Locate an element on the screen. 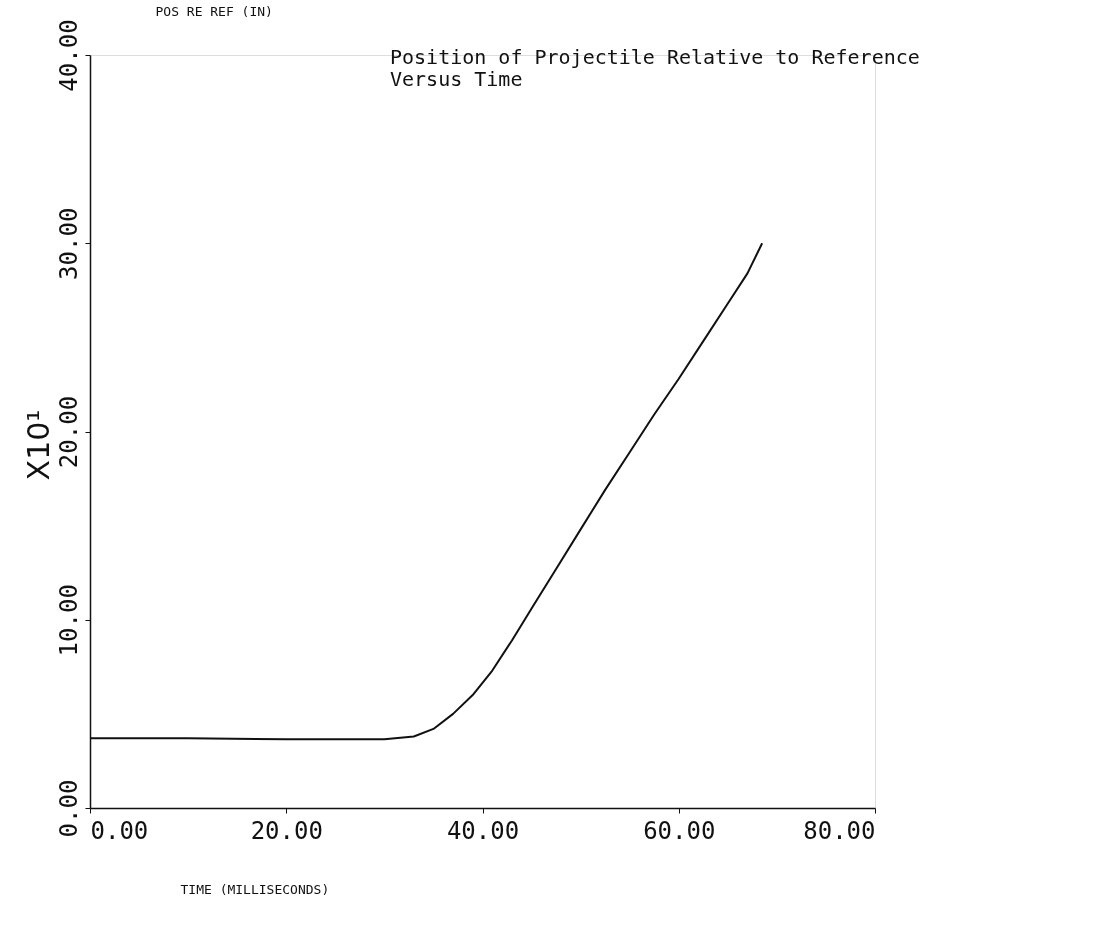  y-tick-label: 20.00 is located at coordinates (68, 432).